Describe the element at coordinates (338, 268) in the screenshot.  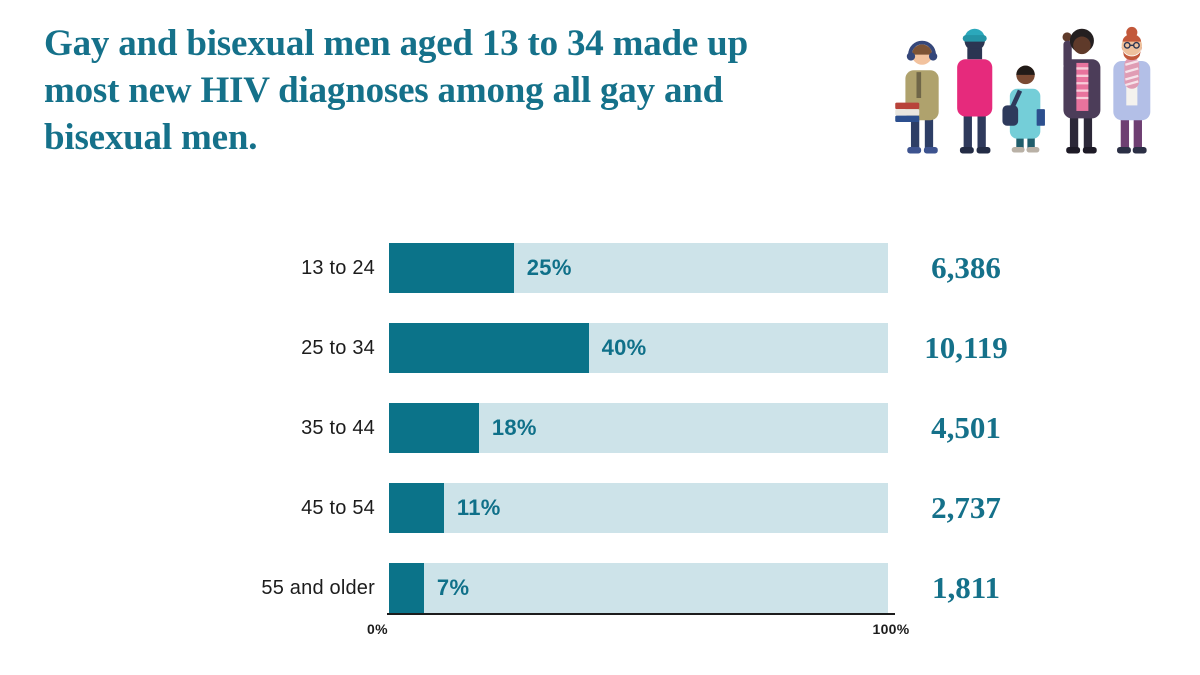
I see `category-label: 13 to 24` at that location.